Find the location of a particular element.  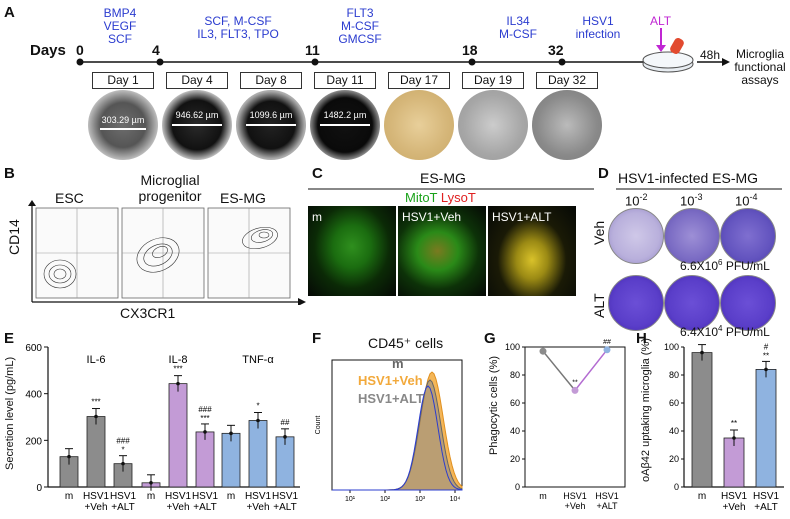

g-sig: ** is located at coordinates (575, 382).